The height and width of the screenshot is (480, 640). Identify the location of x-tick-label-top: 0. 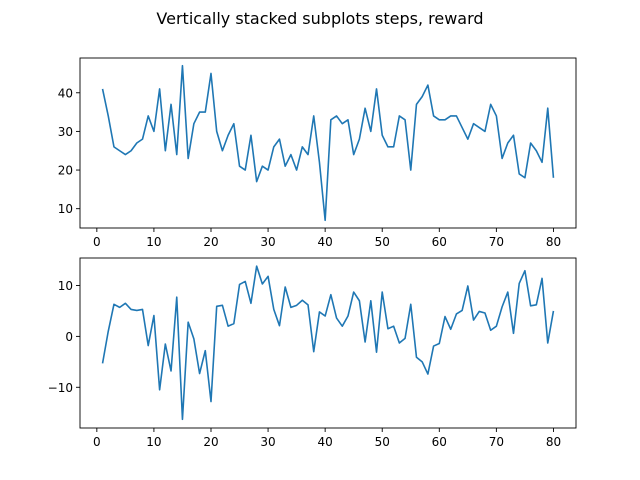
(97, 242).